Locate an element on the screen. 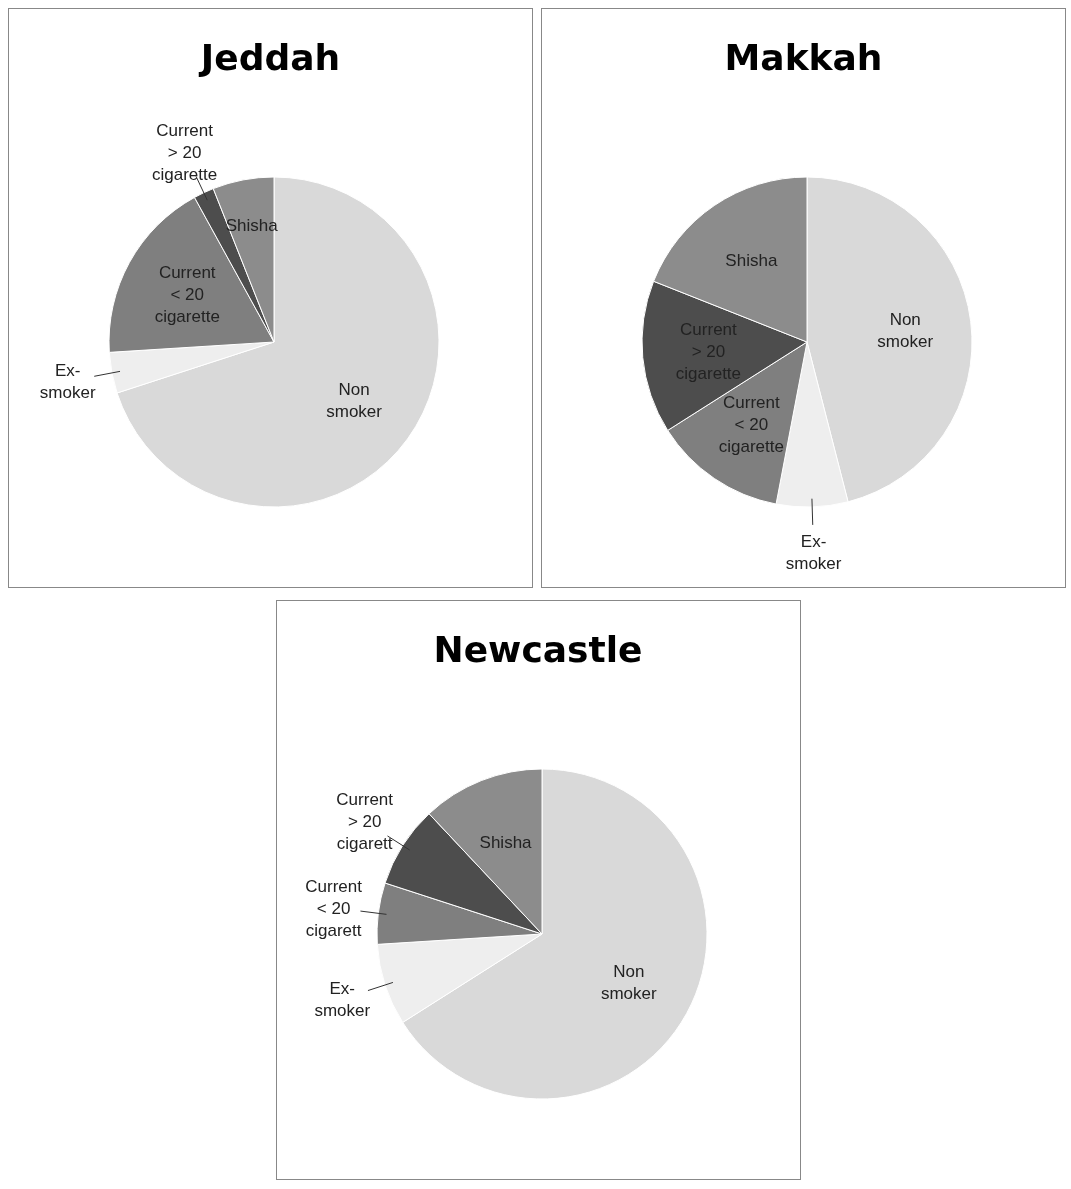 This screenshot has width=1071, height=1189. slice-label: Current < 20 cigarett is located at coordinates (333, 908).